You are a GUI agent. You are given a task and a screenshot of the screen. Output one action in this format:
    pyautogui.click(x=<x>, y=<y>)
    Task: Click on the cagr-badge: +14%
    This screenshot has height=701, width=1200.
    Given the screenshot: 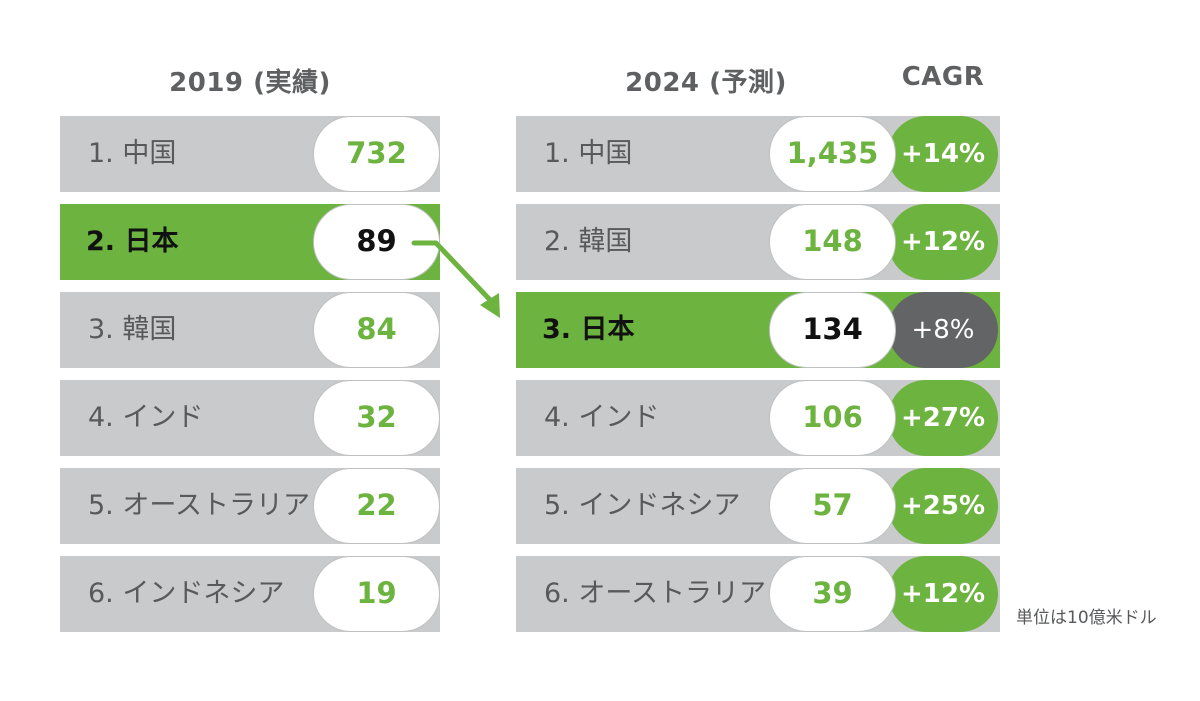 What is the action you would take?
    pyautogui.click(x=943, y=154)
    